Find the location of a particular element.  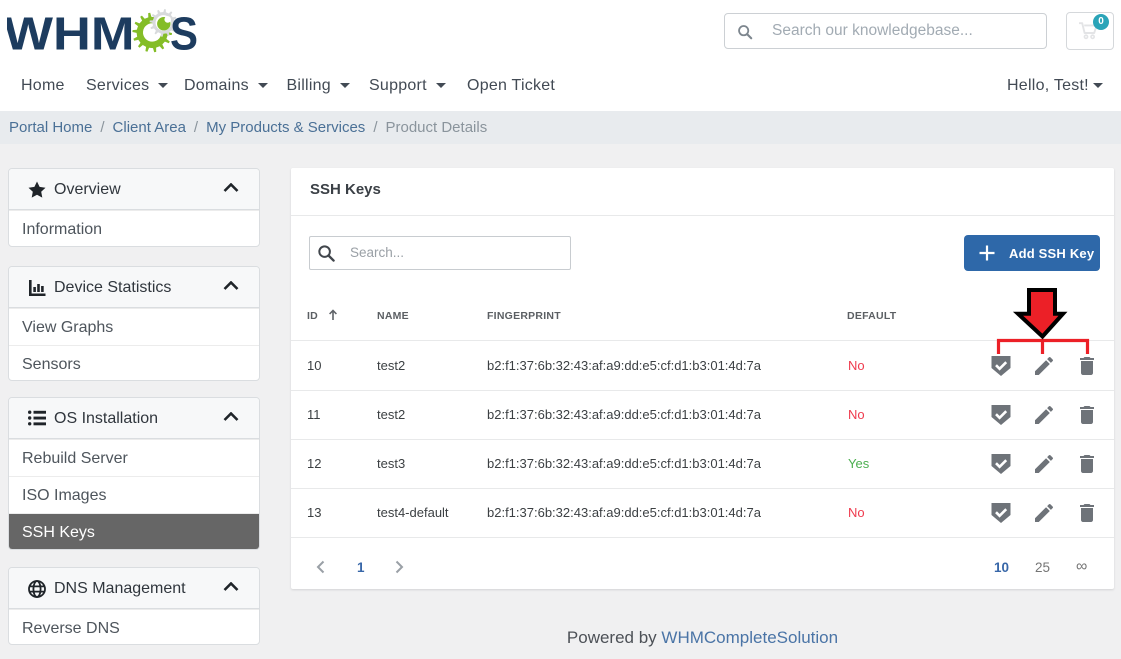

svg-text: S is located at coordinates (184, 33).